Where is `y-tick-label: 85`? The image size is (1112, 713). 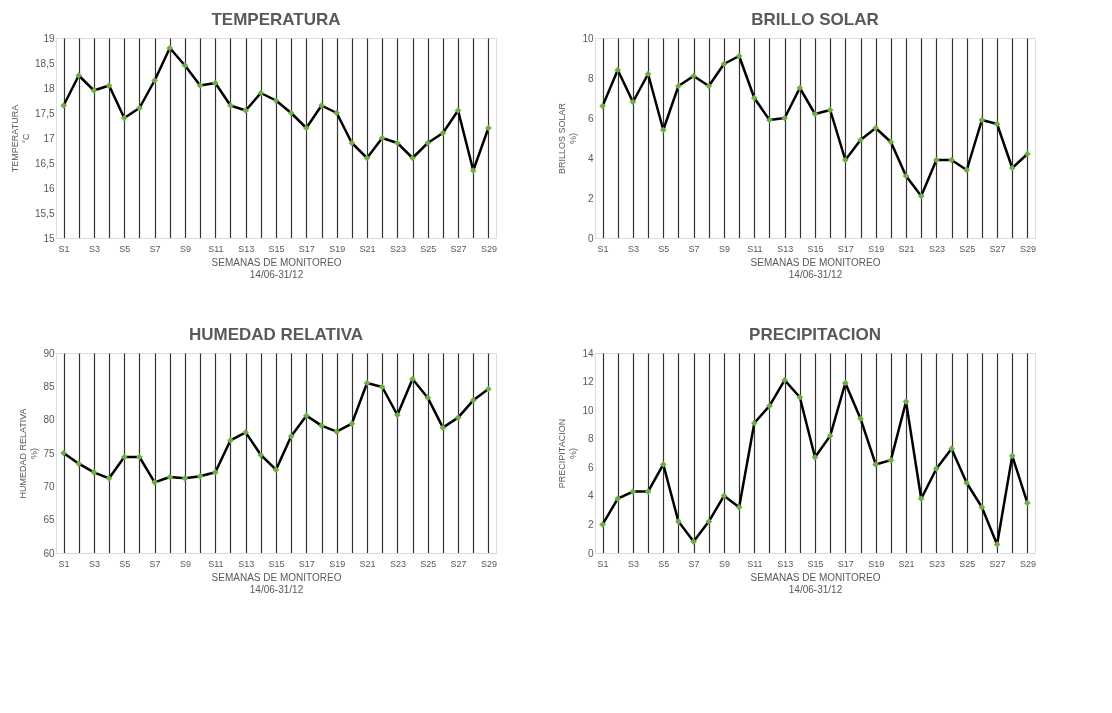 y-tick-label: 85 is located at coordinates (49, 386).